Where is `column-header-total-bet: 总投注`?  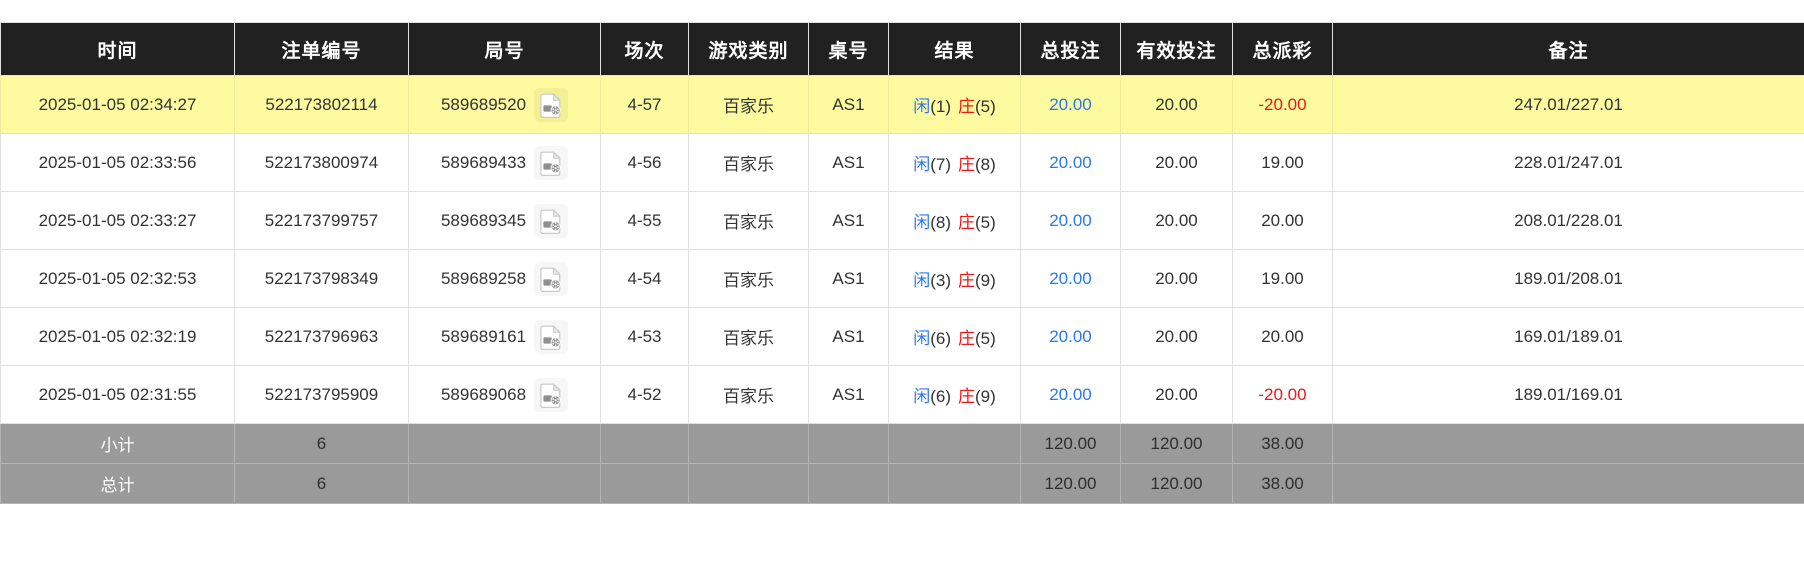 column-header-total-bet: 总投注 is located at coordinates (1070, 49).